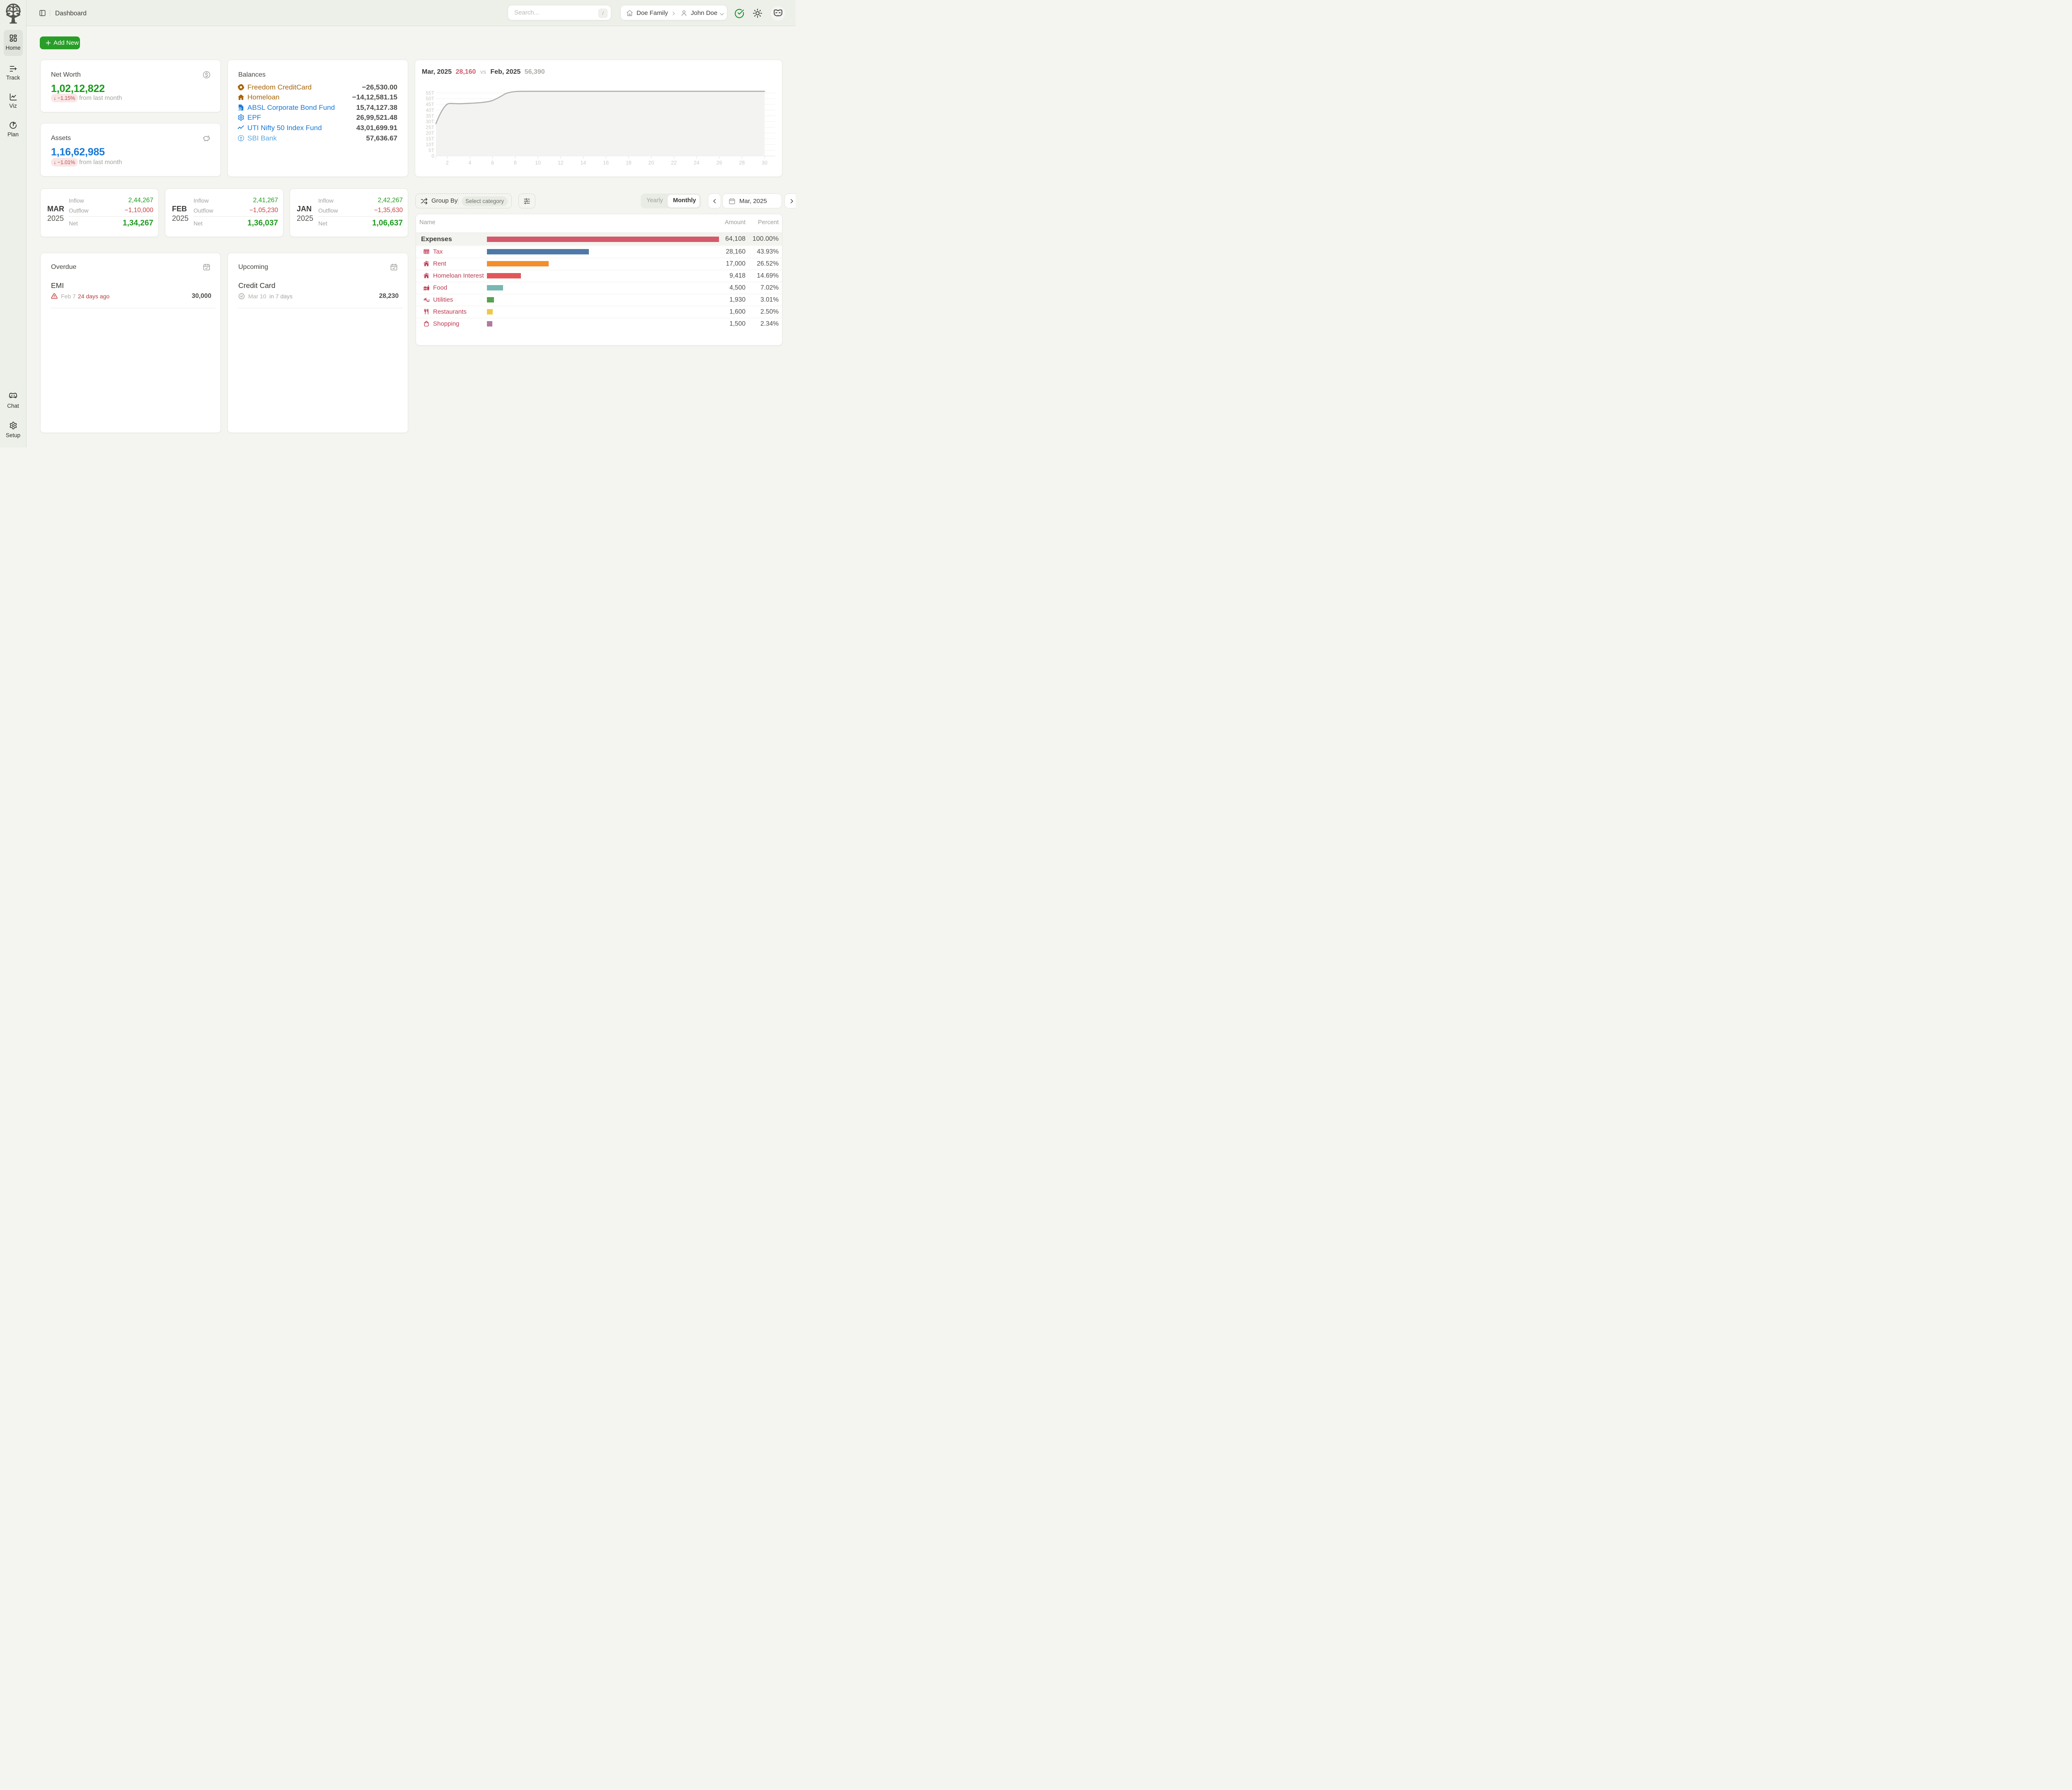 This screenshot has height=1790, width=2072. Describe the element at coordinates (432, 156) in the screenshot. I see `svg-text: 0` at that location.